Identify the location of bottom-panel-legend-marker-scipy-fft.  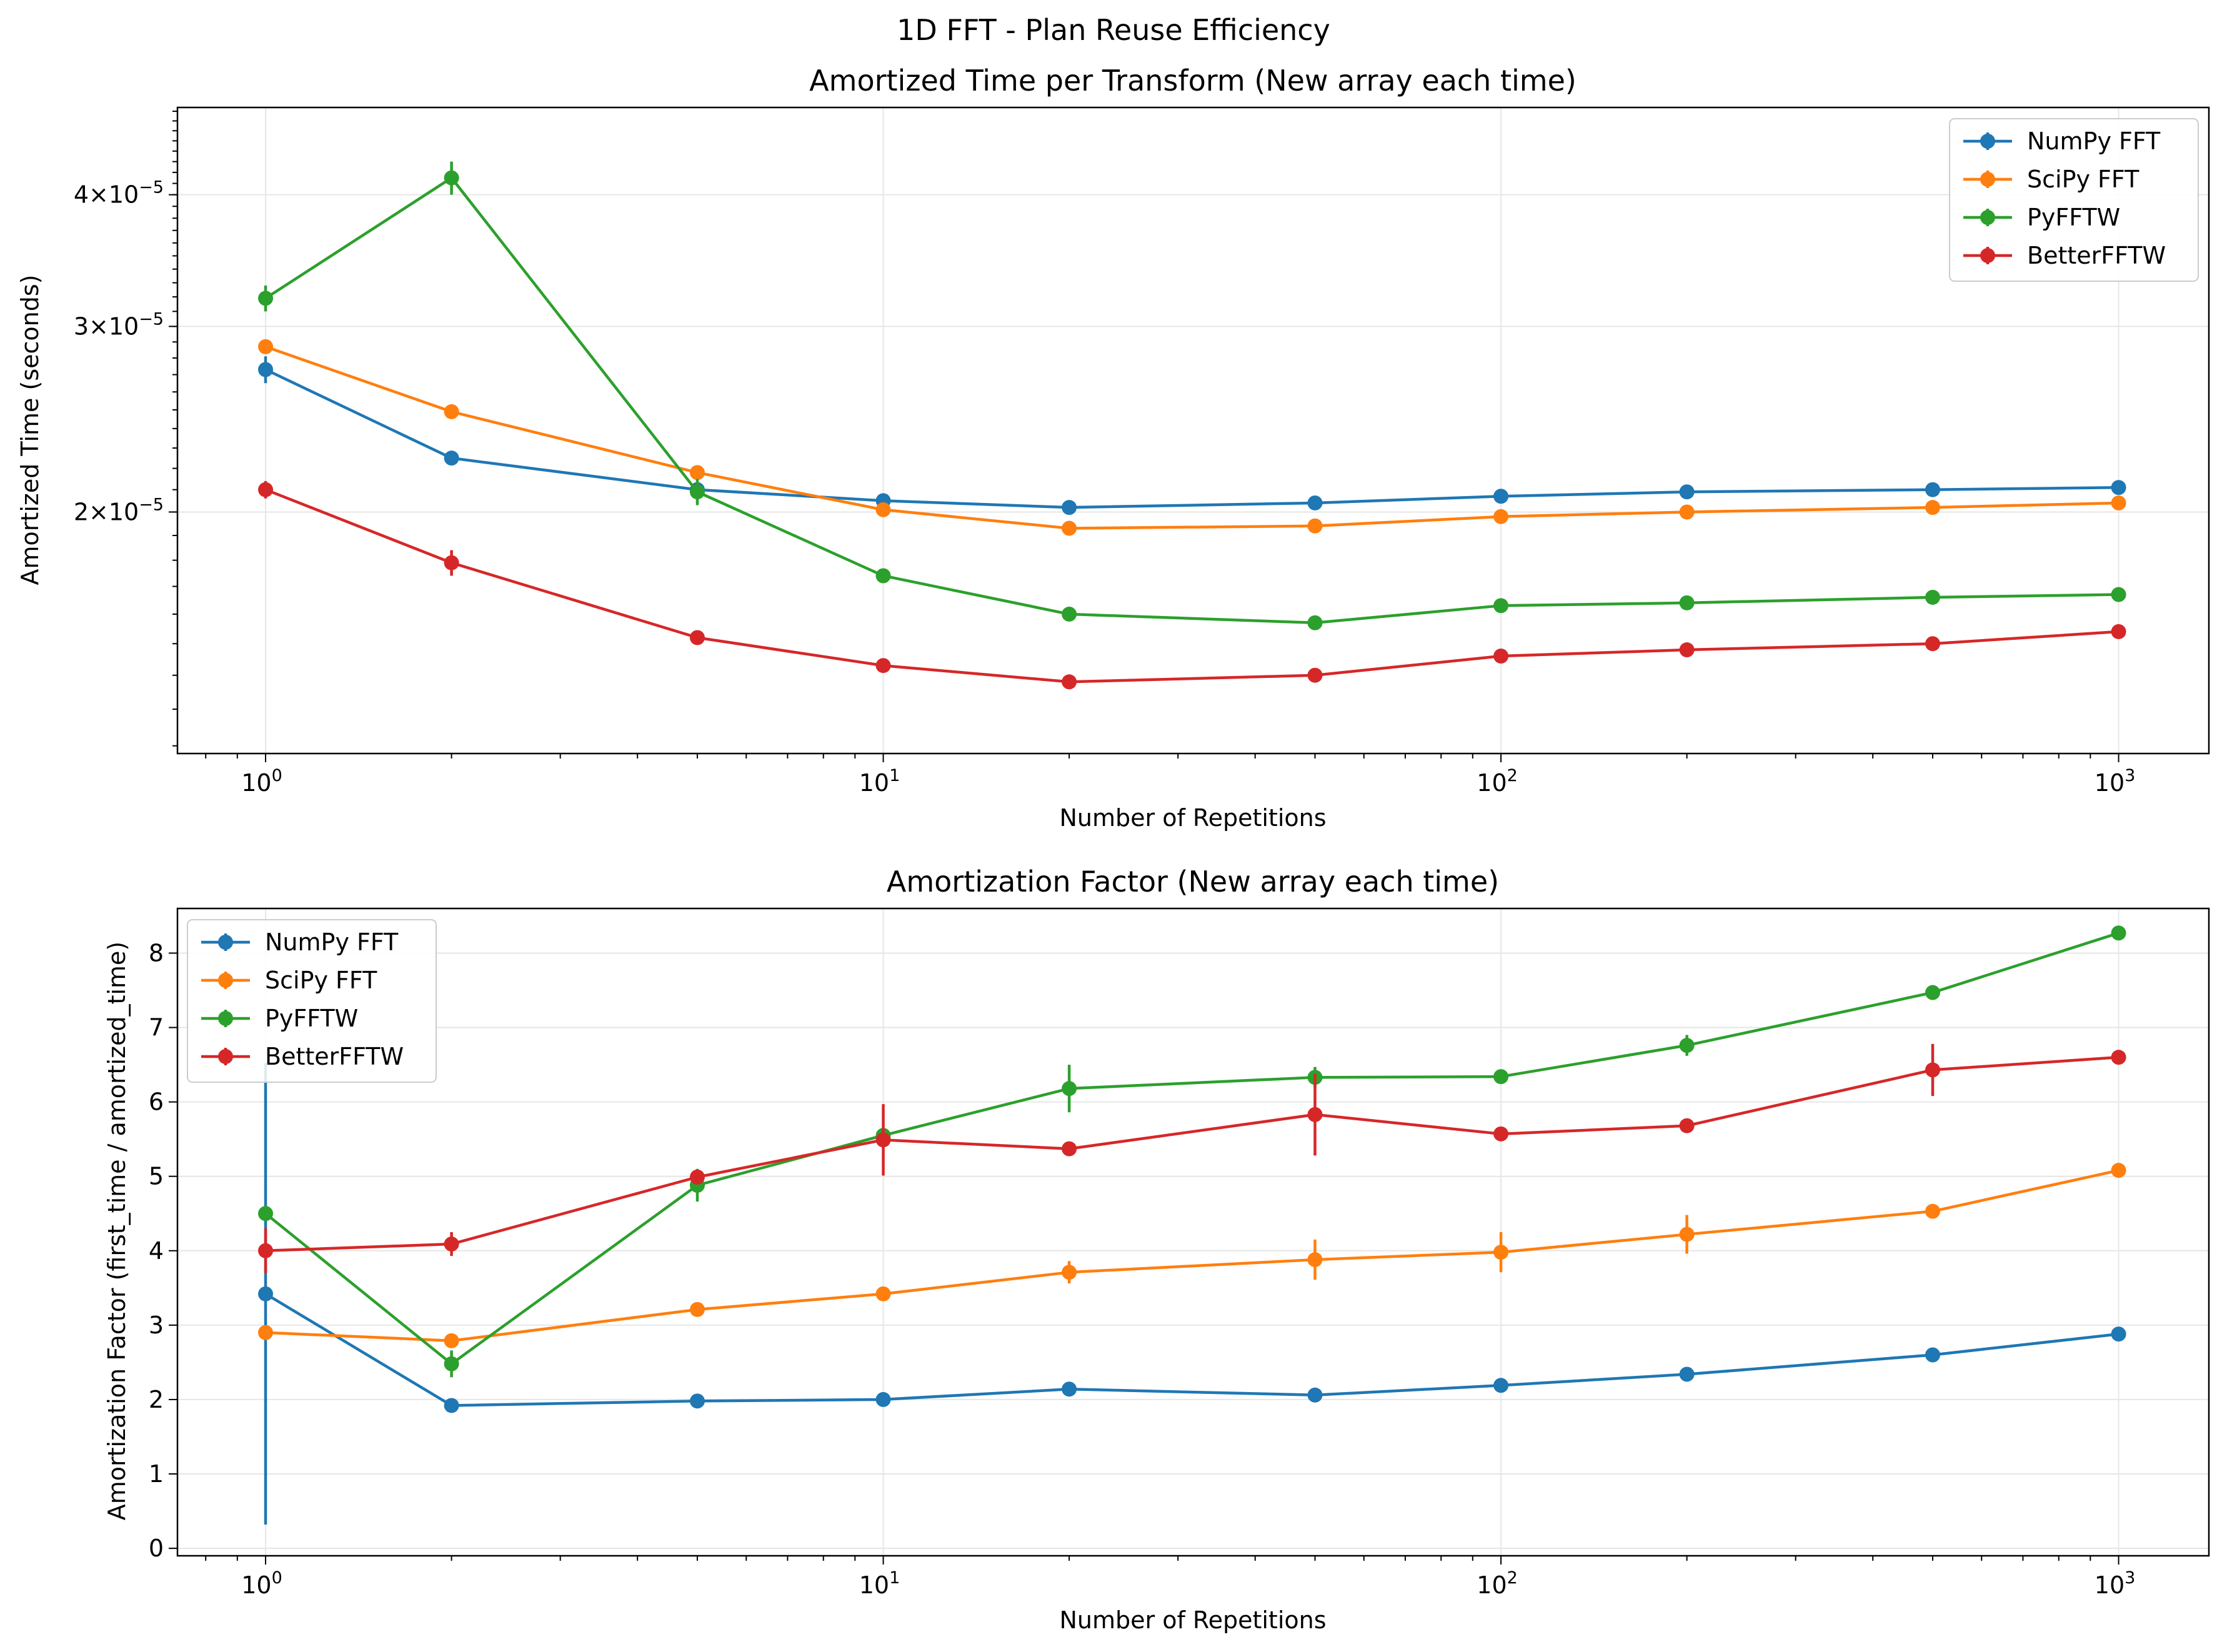
(225, 981).